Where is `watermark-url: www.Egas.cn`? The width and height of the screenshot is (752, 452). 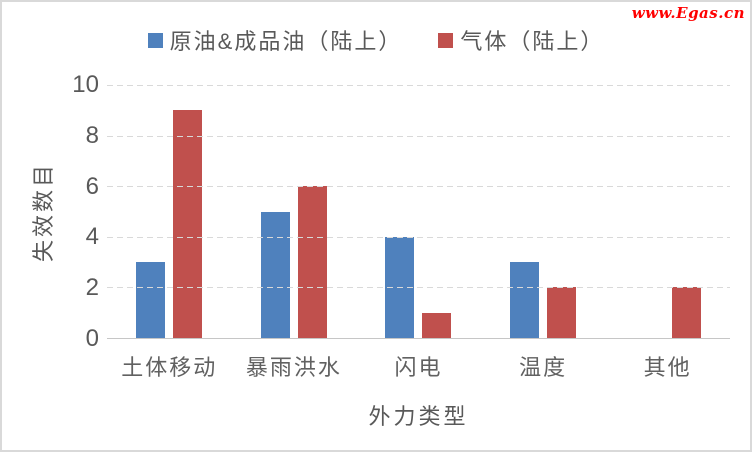
watermark-url: www.Egas.cn is located at coordinates (688, 13).